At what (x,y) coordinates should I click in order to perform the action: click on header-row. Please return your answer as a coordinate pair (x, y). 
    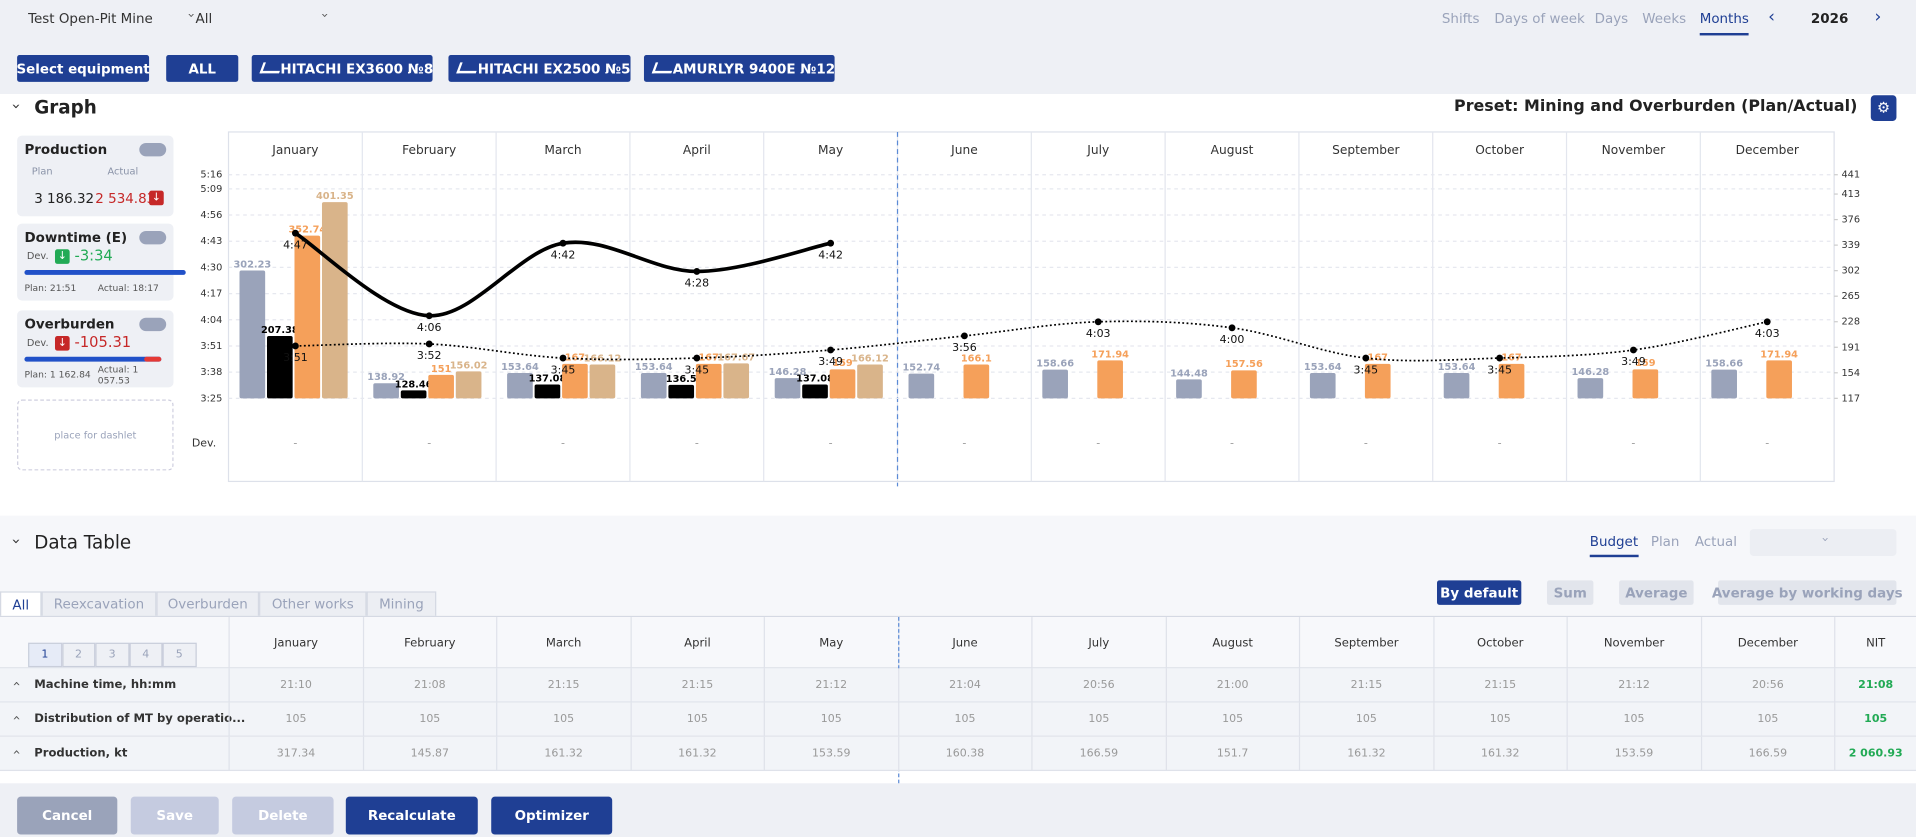
    Looking at the image, I should click on (958, 643).